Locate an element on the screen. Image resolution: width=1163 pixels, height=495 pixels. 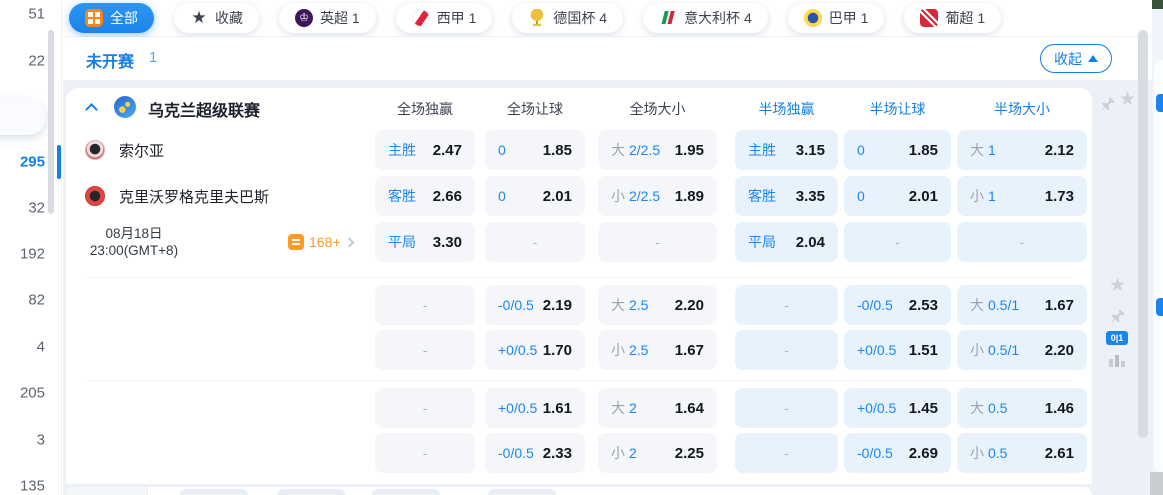
odds-cell: +0/0.5 1.45 is located at coordinates (897, 408).